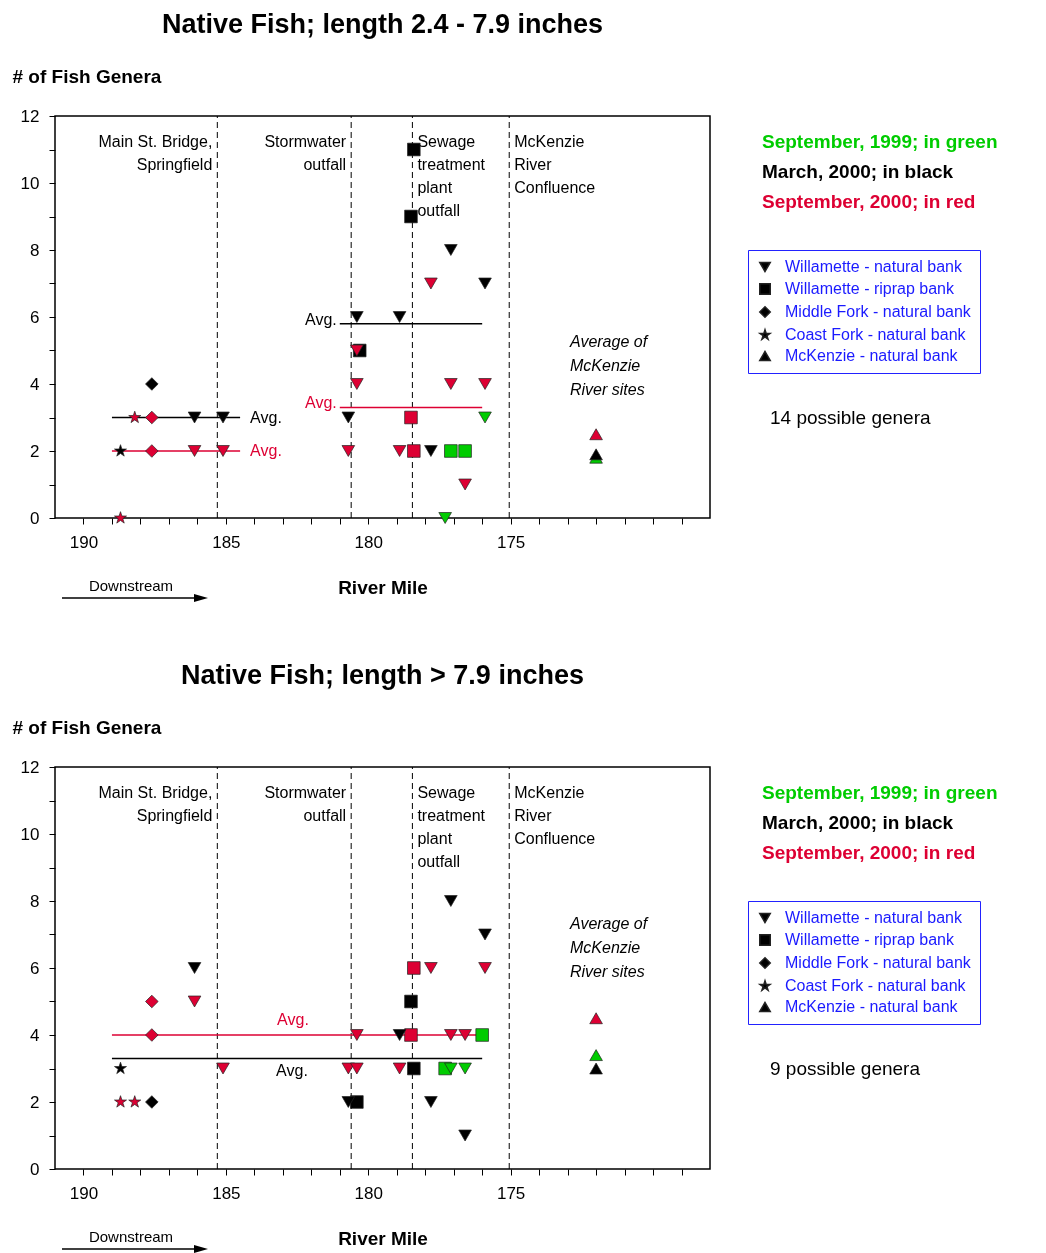 Image resolution: width=1046 pixels, height=1253 pixels. What do you see at coordinates (850, 417) in the screenshot?
I see `text: 14 possible genera` at bounding box center [850, 417].